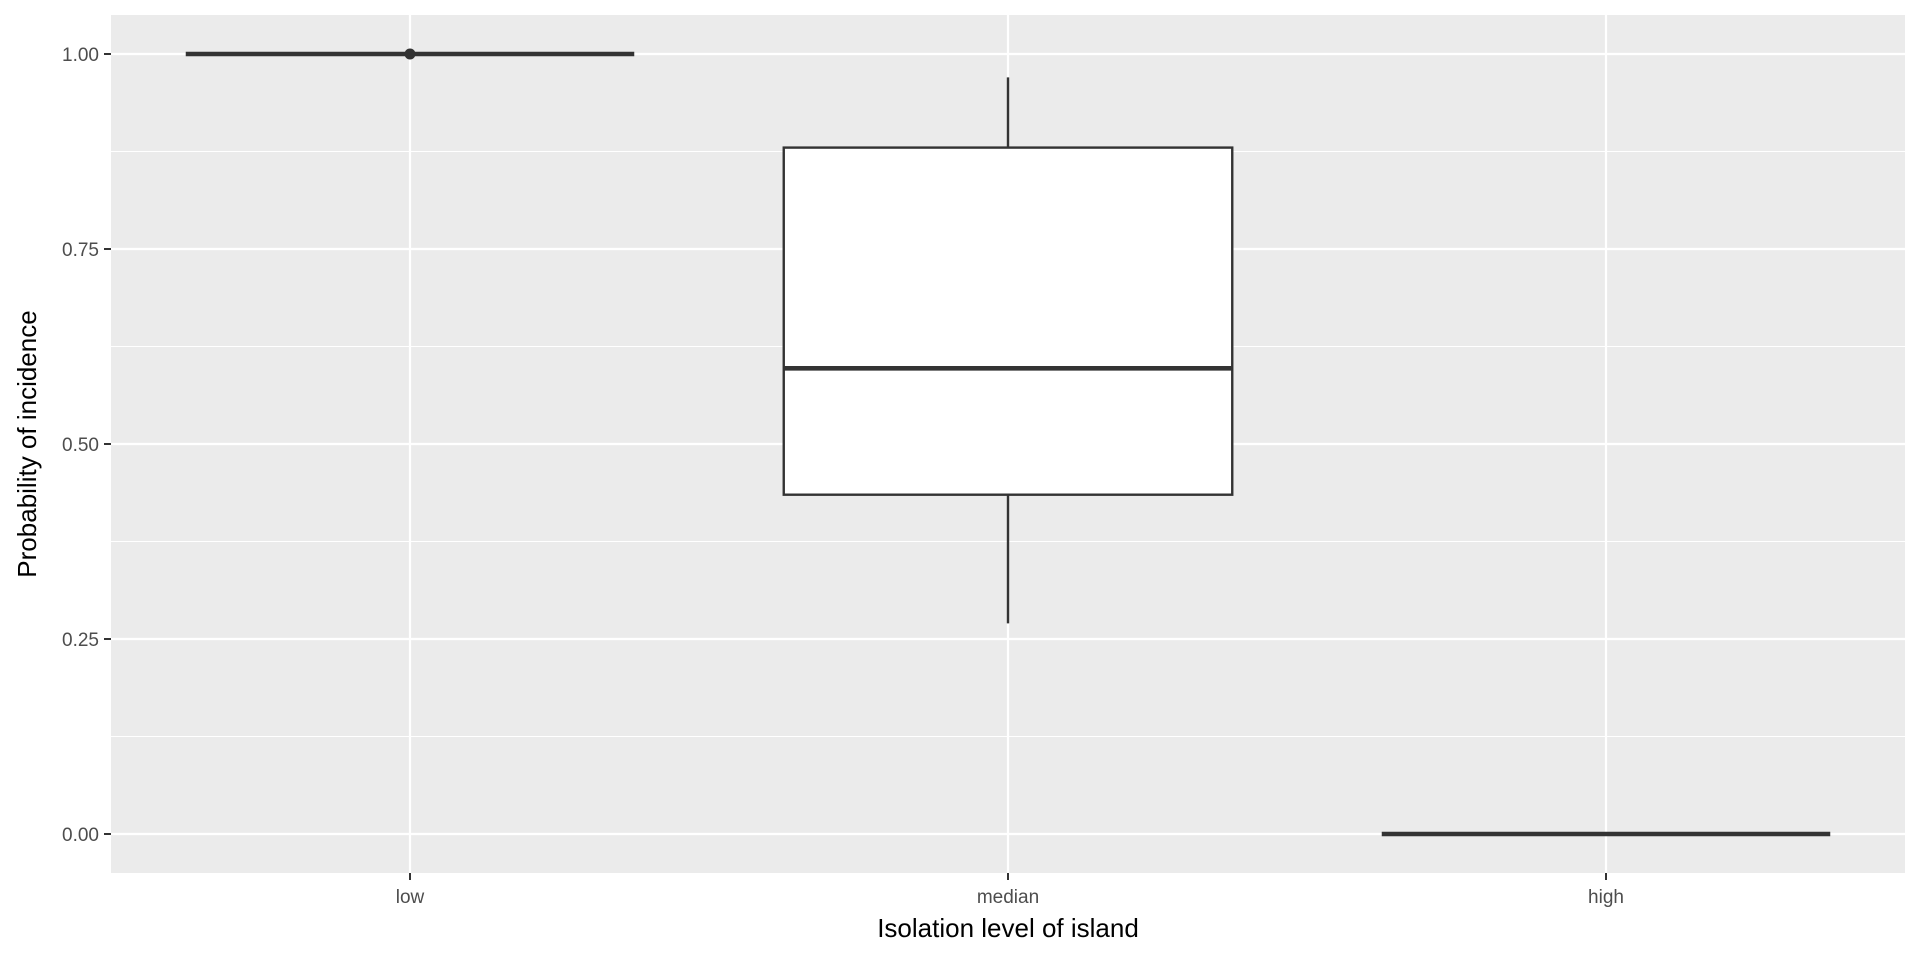 This screenshot has width=1920, height=960. I want to click on x-axis-title: Isolation level of island, so click(1008, 928).